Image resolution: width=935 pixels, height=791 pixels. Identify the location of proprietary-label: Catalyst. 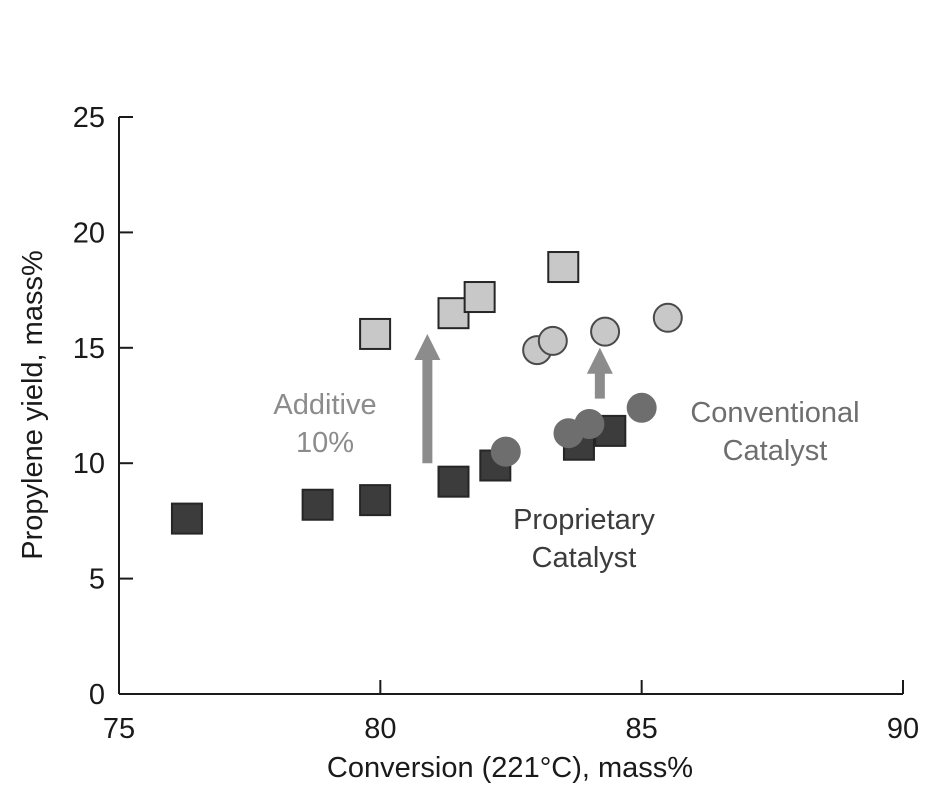
(584, 558).